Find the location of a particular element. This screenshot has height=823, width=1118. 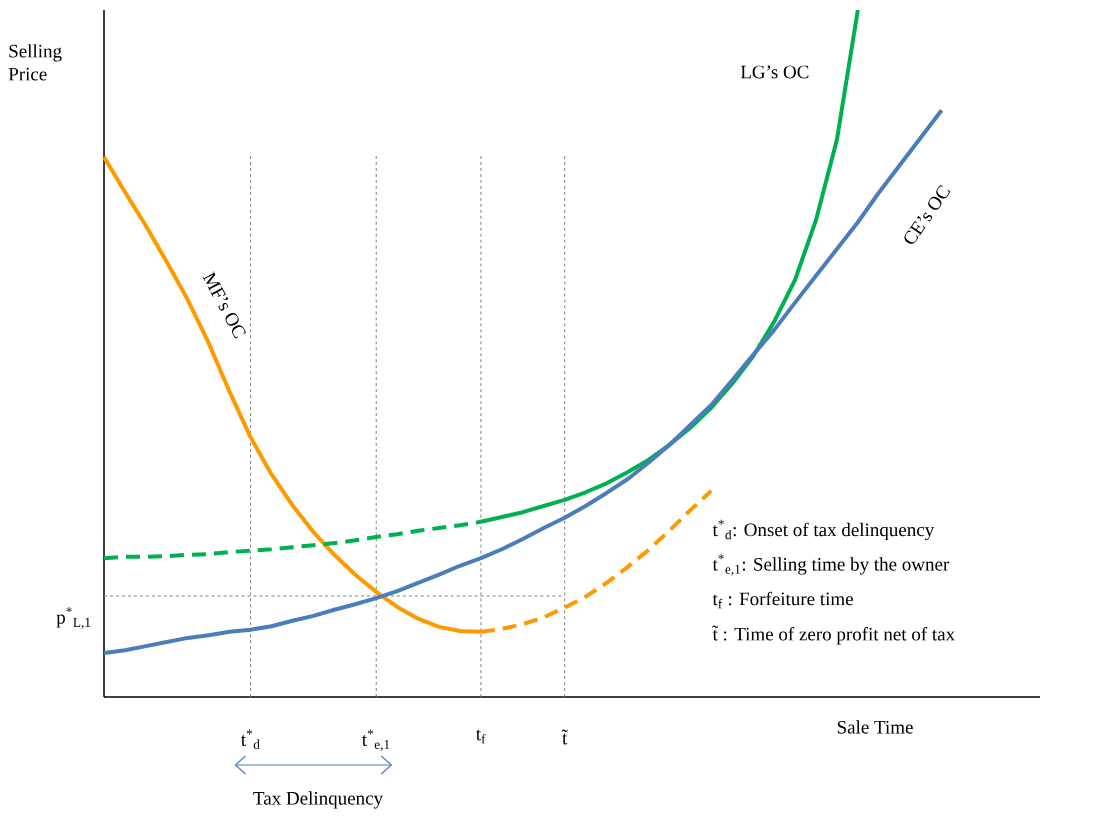

y-axis-title: Selling Price is located at coordinates (35, 62).